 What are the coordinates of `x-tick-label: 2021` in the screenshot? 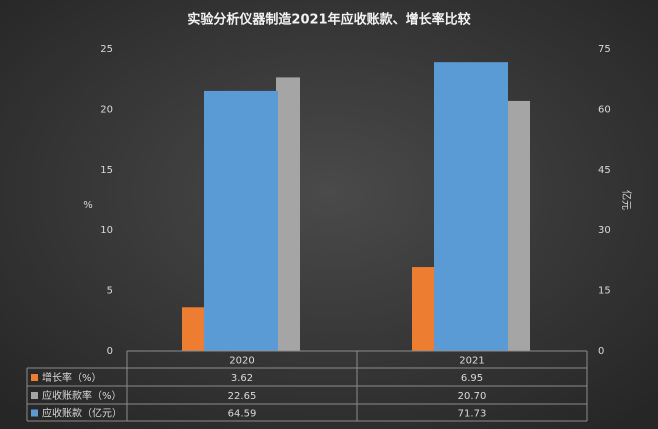 It's located at (471, 361).